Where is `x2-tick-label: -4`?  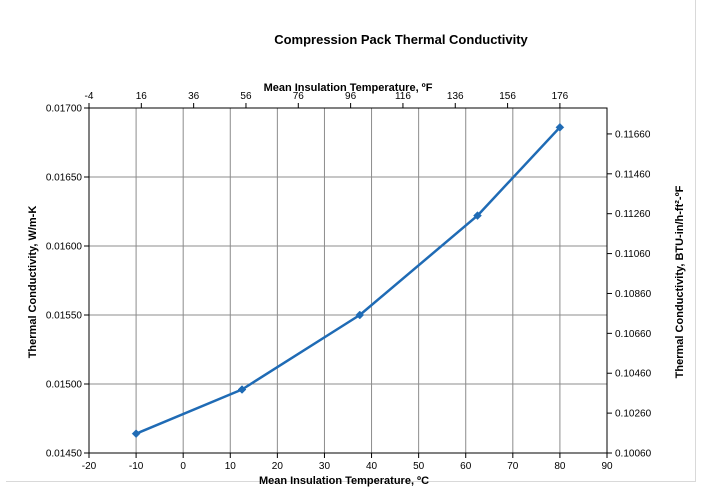
x2-tick-label: -4 is located at coordinates (89, 96).